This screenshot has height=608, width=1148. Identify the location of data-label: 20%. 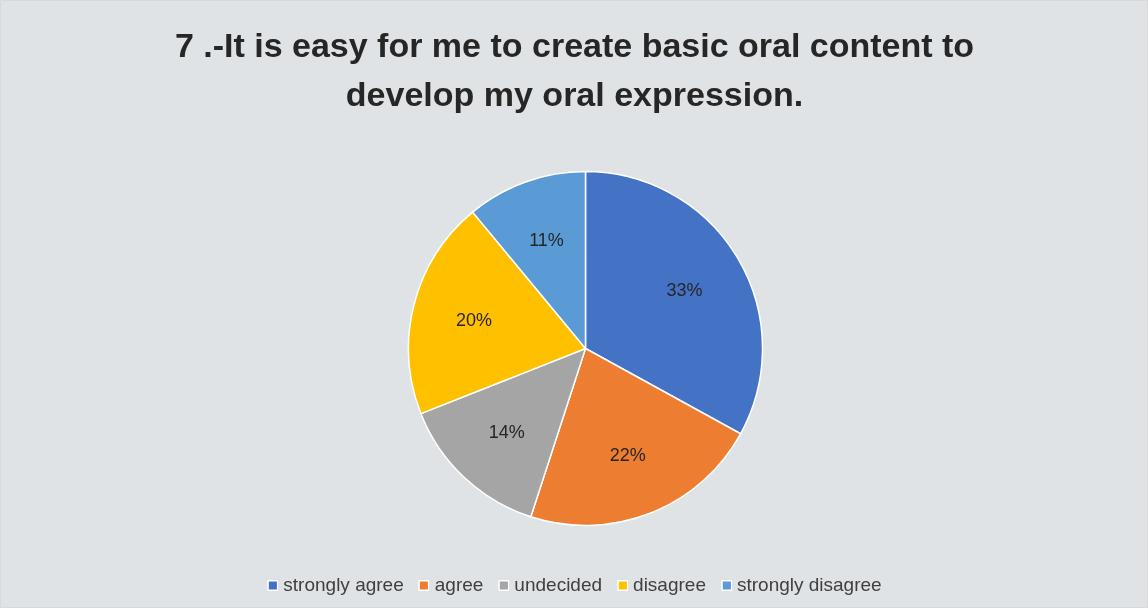
(474, 319).